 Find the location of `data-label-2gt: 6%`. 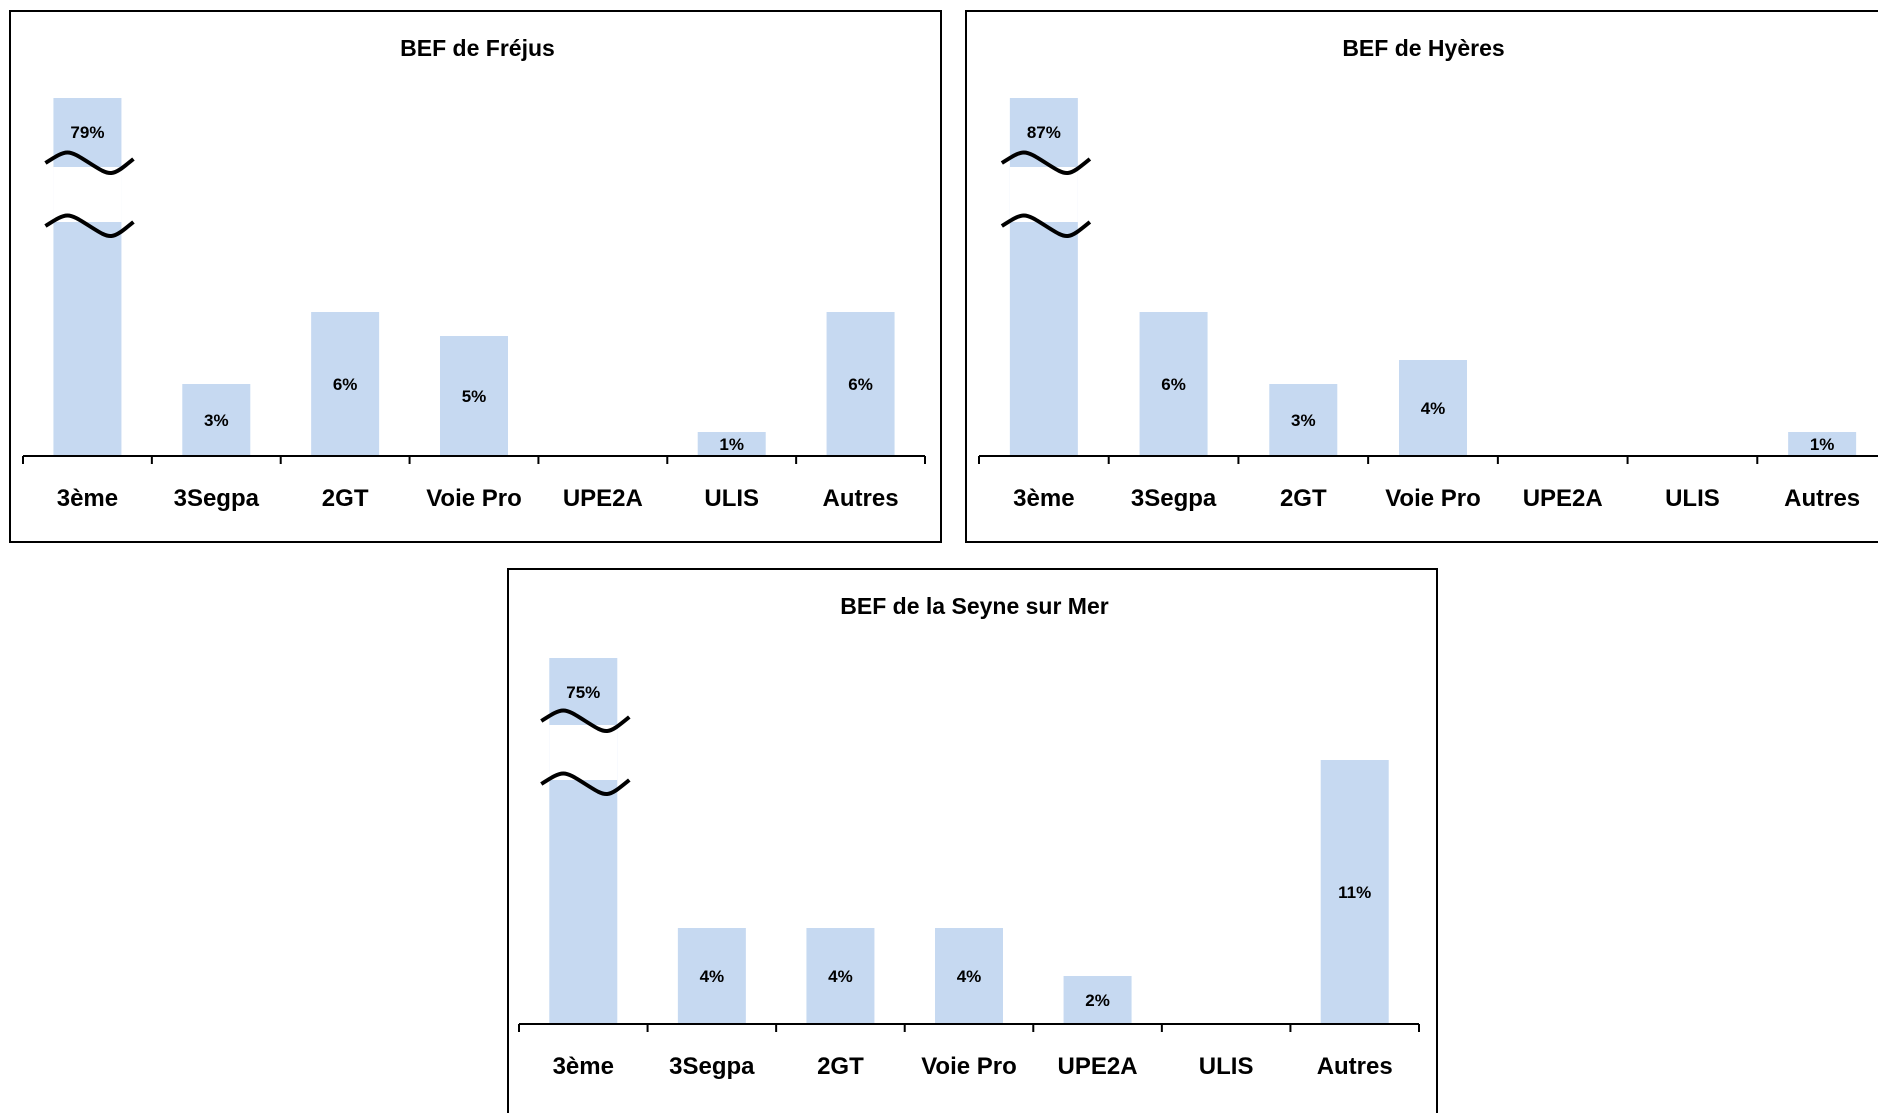

data-label-2gt: 6% is located at coordinates (345, 384).